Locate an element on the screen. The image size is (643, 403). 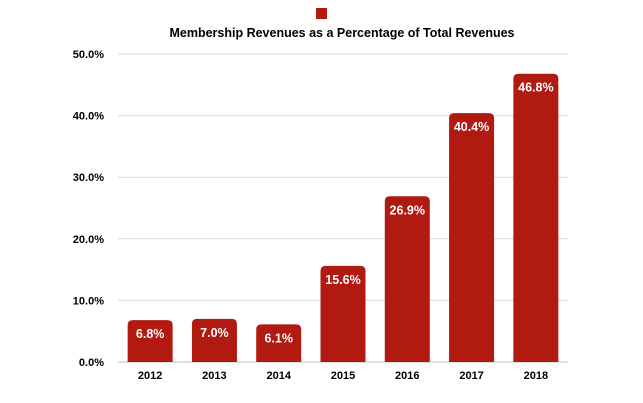
x-tick-label-2015: 2015 is located at coordinates (343, 376).